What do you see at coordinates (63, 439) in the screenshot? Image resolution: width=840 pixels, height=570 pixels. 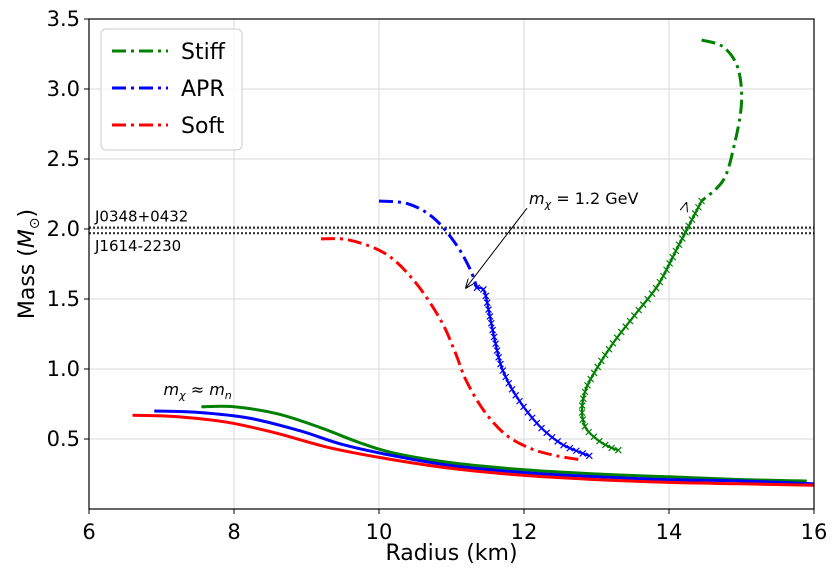 I see `tick-label-y: 0.5` at bounding box center [63, 439].